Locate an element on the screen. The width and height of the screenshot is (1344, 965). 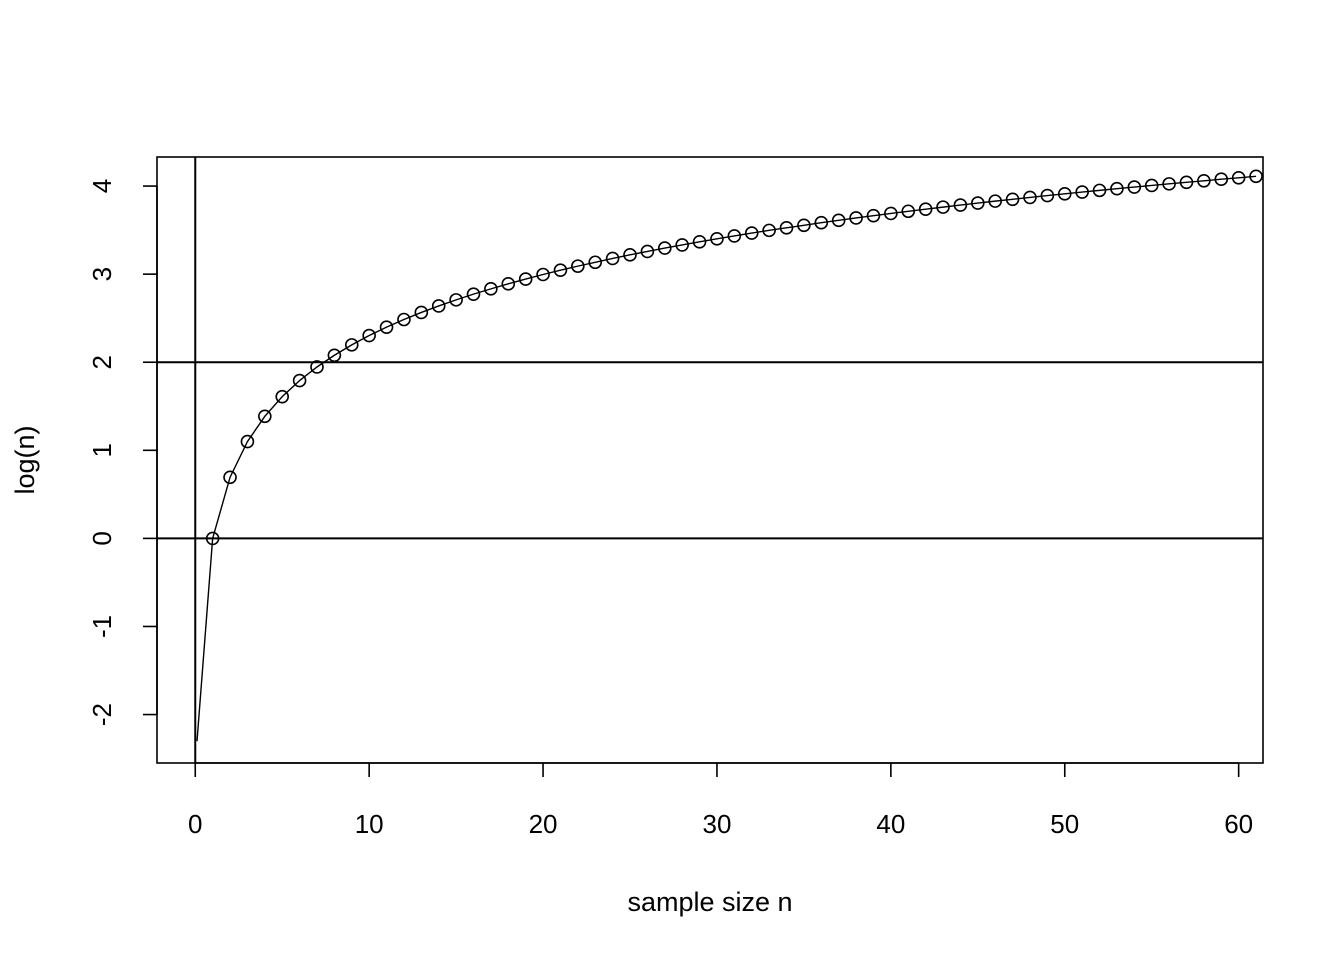
x-tick-label: 50 is located at coordinates (1064, 824).